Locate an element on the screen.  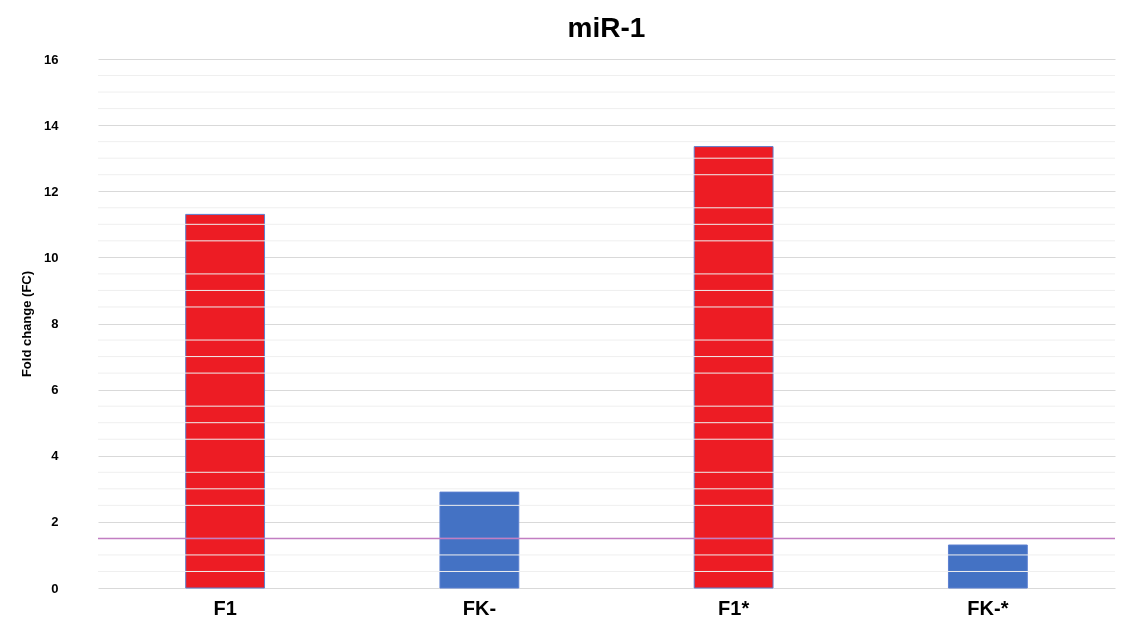
y-tick-label: 6 is located at coordinates (55, 390).